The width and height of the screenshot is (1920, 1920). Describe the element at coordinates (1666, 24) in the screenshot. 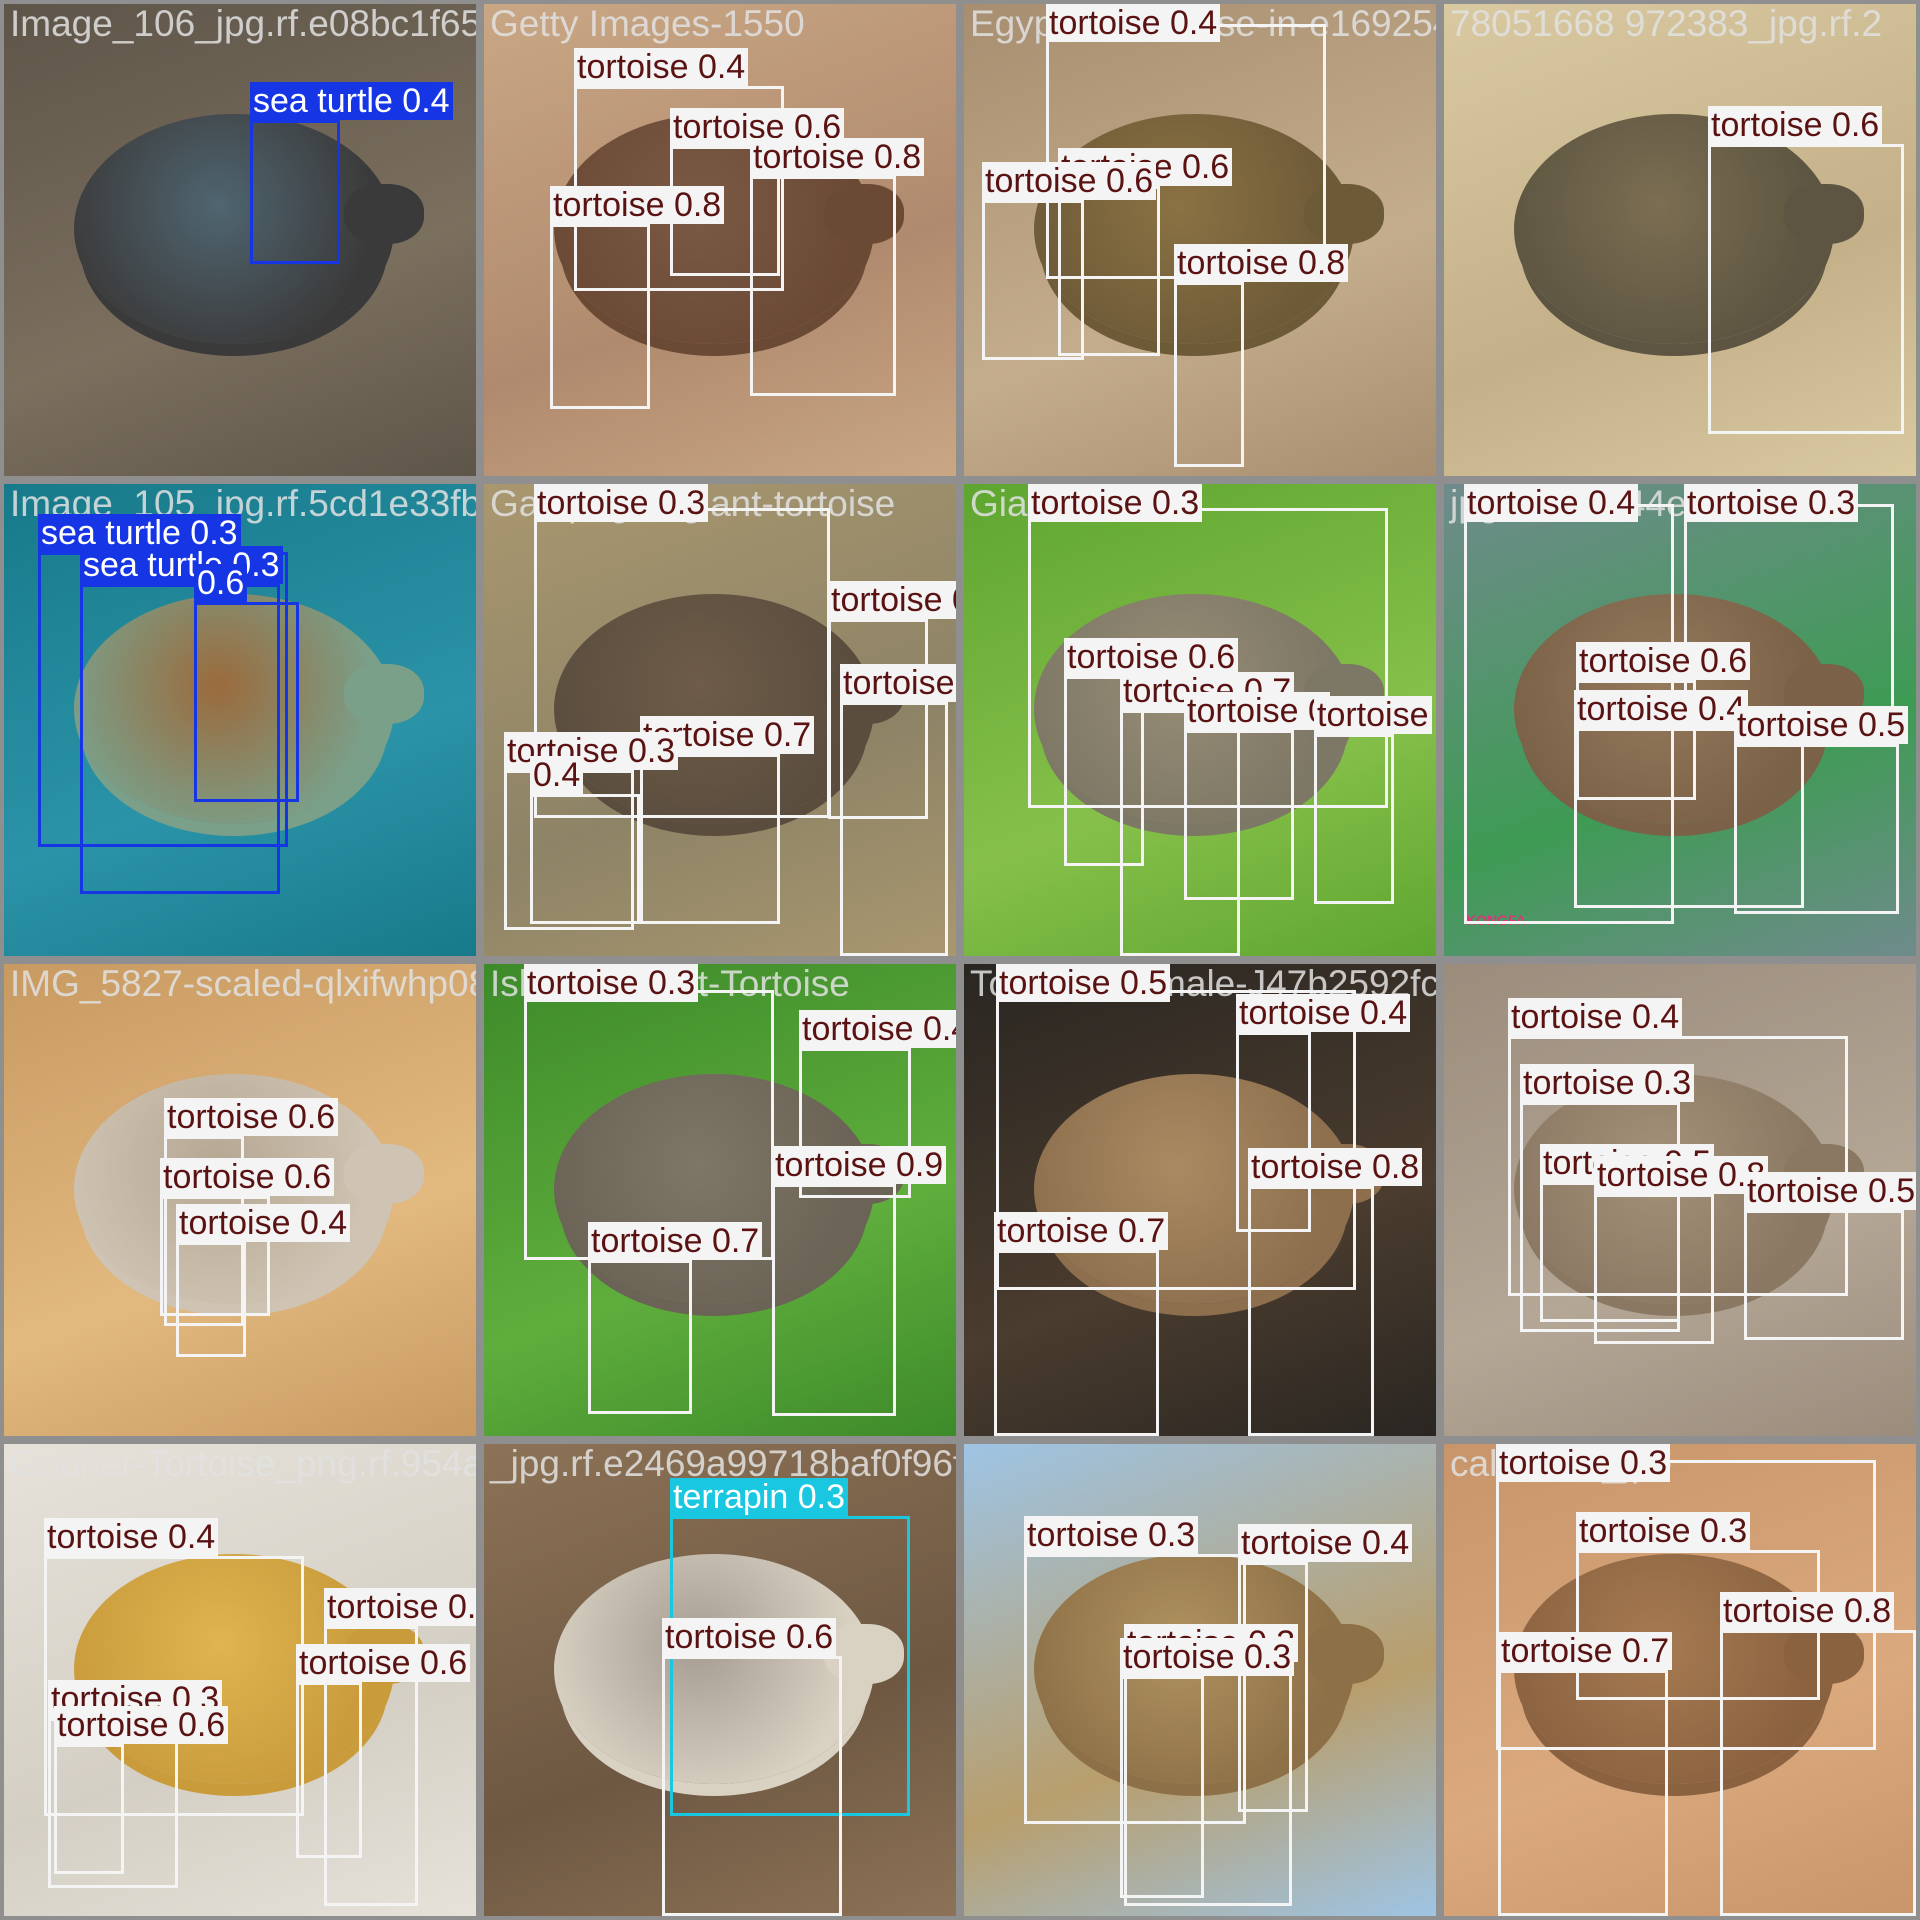

I see `tile-filename-caption: 78051668 972383_jpg.rf.2` at that location.